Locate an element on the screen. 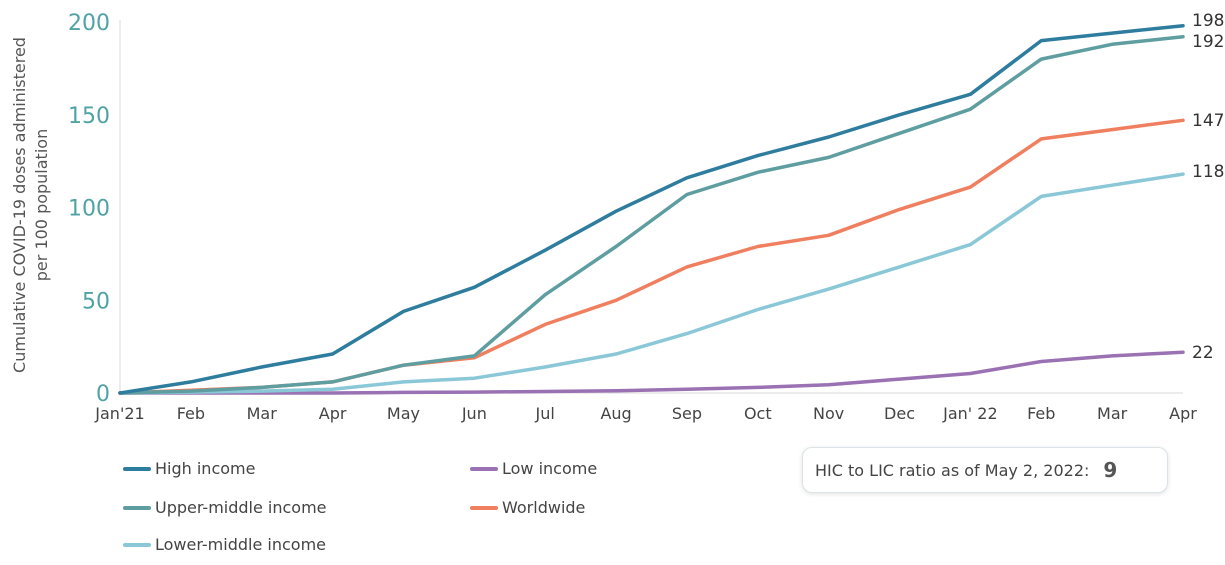  legend-label: Worldwide is located at coordinates (543, 507).